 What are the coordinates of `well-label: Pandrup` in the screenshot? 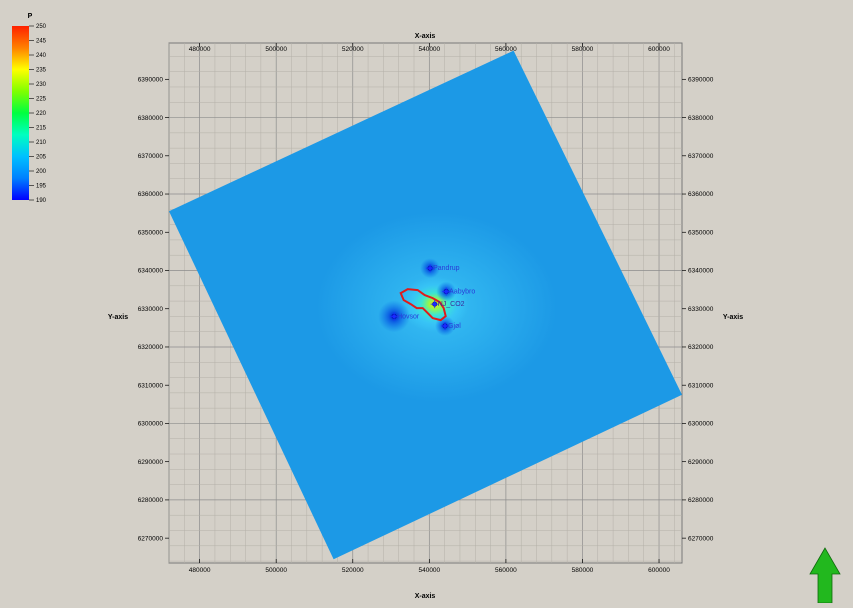 It's located at (446, 268).